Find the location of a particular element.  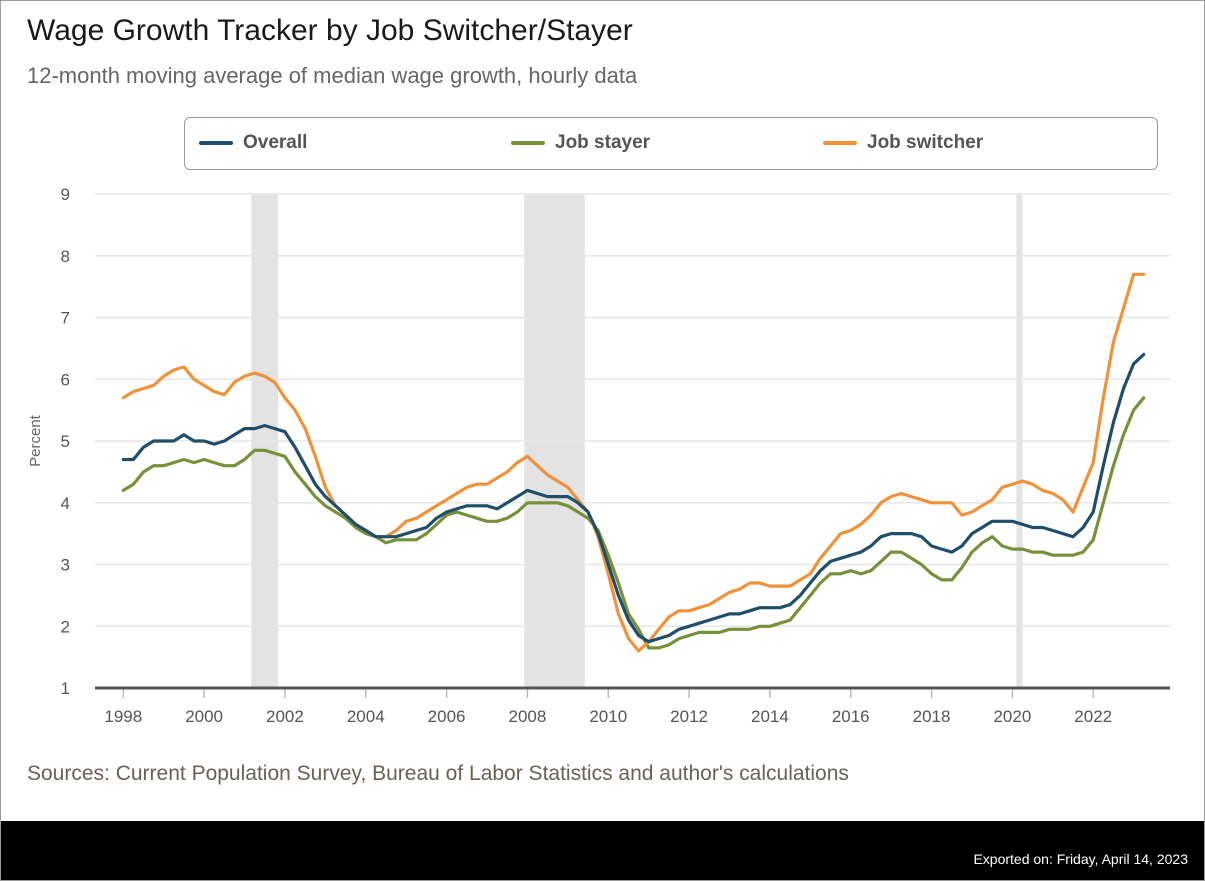

legend-swatch-job-switcher is located at coordinates (840, 143).